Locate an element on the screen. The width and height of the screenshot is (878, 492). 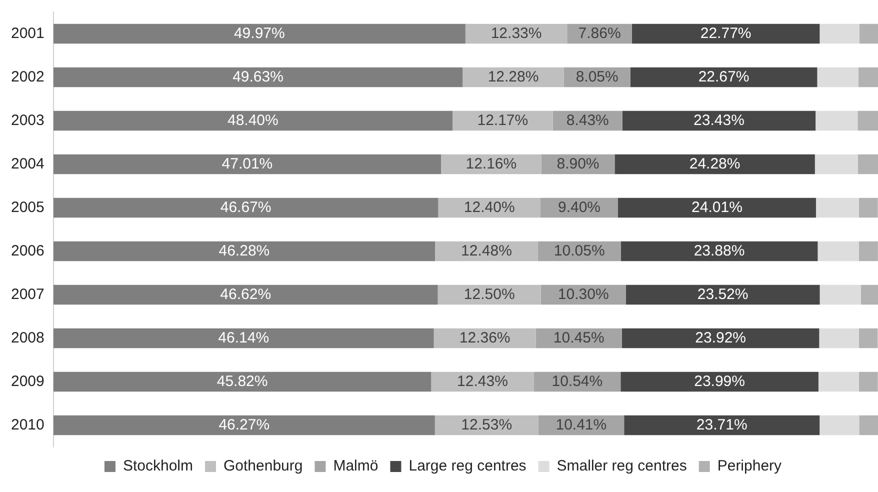
data-label: 23.71% is located at coordinates (722, 425).